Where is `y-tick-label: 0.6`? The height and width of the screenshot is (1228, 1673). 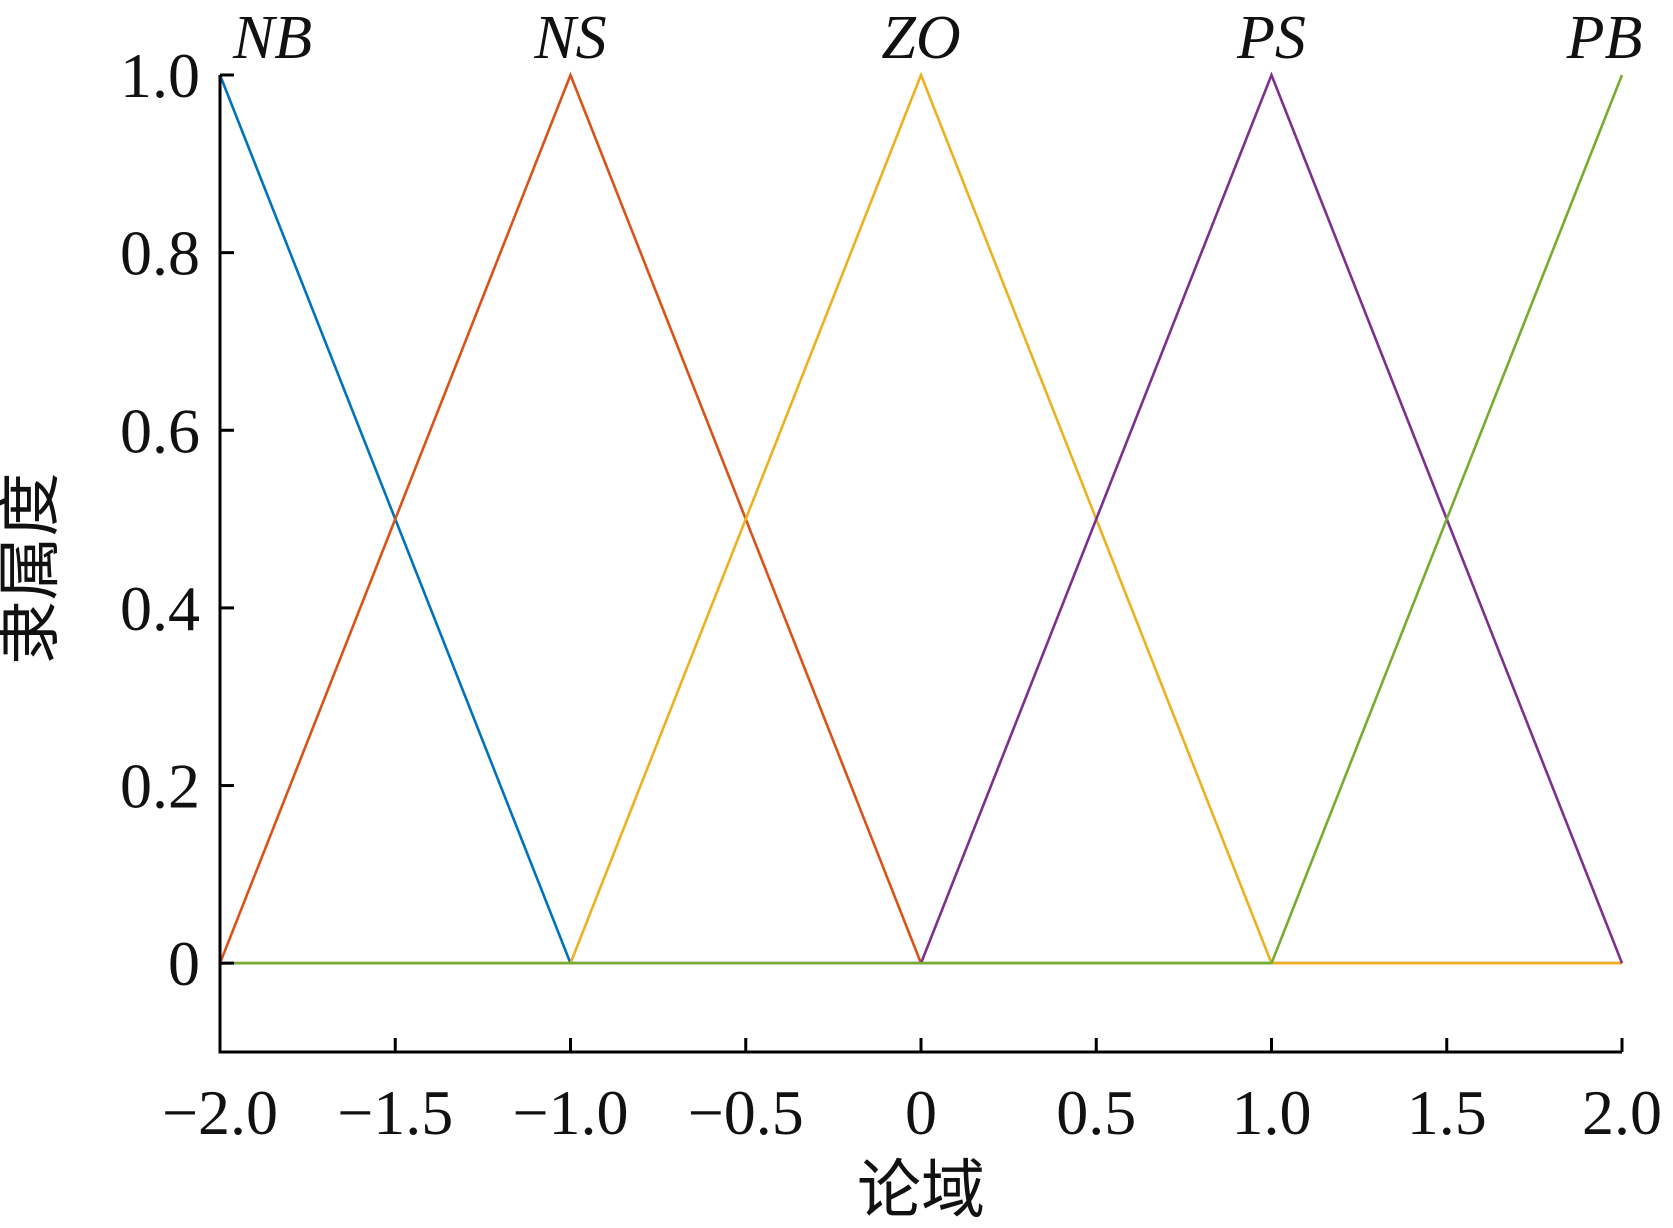
y-tick-label: 0.6 is located at coordinates (160, 430).